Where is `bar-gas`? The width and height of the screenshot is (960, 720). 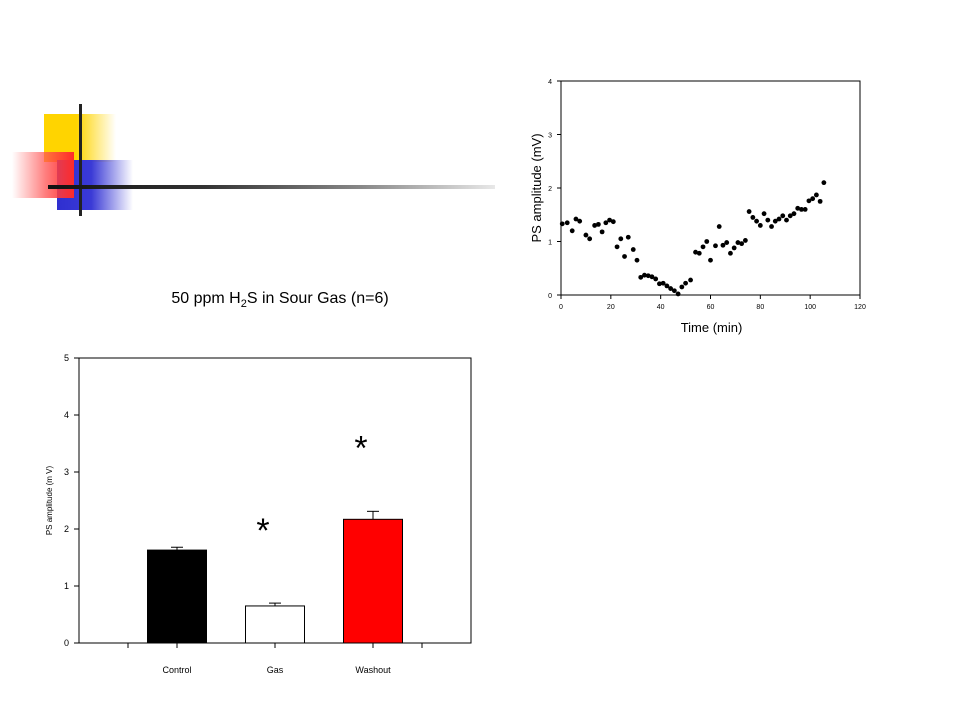
bar-gas is located at coordinates (275, 624).